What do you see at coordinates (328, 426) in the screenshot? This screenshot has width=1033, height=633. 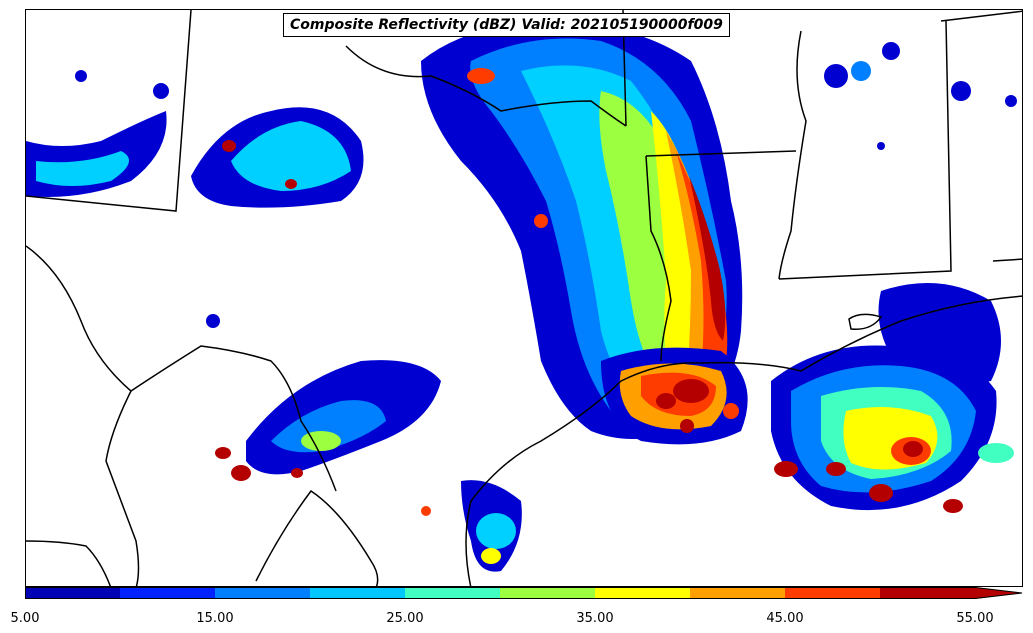 I see `echo-lightblue-stx` at bounding box center [328, 426].